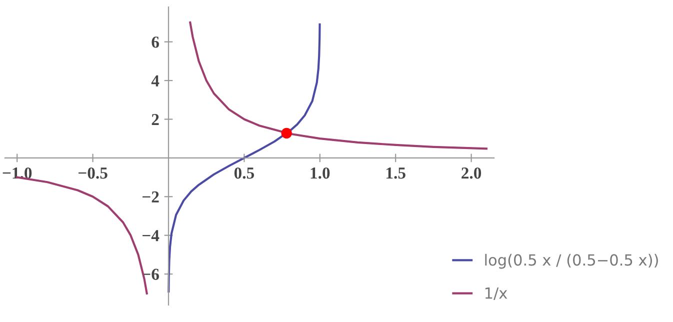 The image size is (673, 322). Describe the element at coordinates (151, 236) in the screenshot. I see `y-tick-label: −4` at that location.